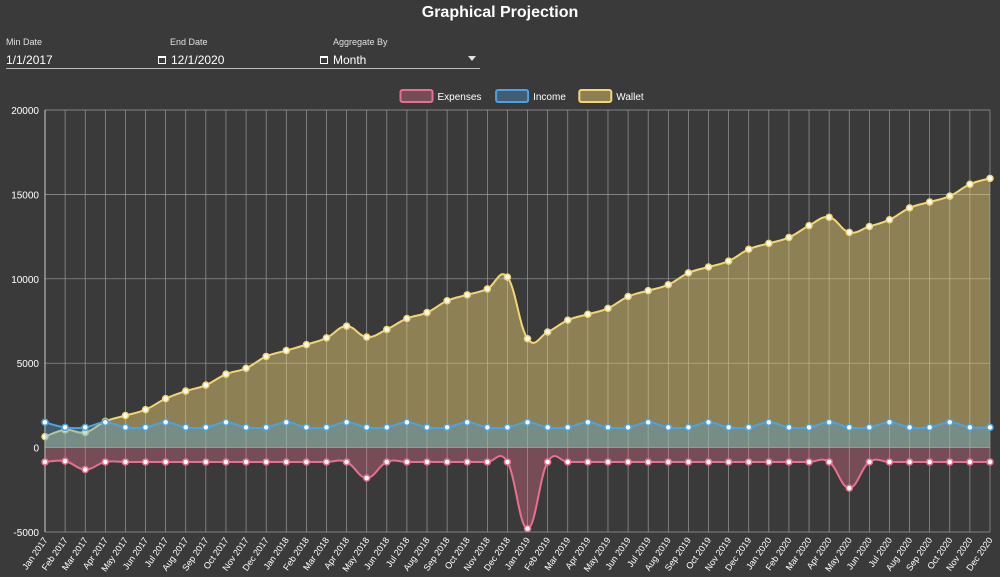 The image size is (1000, 577). Describe the element at coordinates (26, 533) in the screenshot. I see `y-tick-label: -5000` at that location.